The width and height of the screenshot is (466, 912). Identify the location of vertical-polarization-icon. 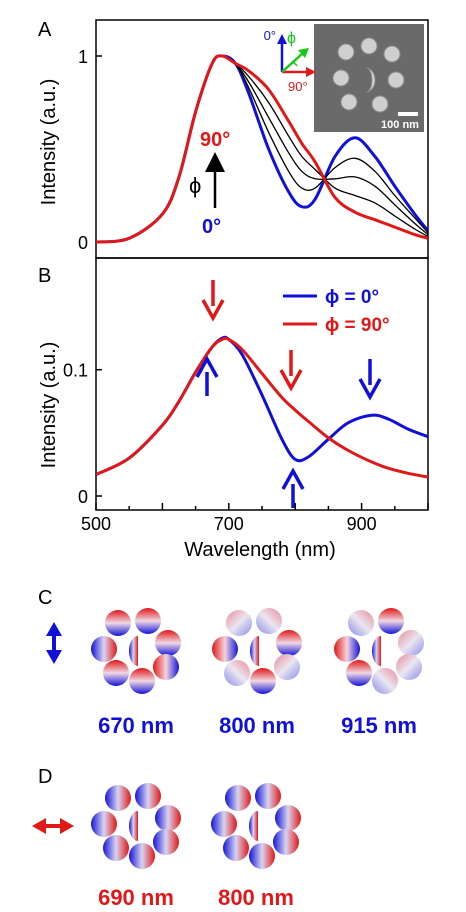
(54, 643).